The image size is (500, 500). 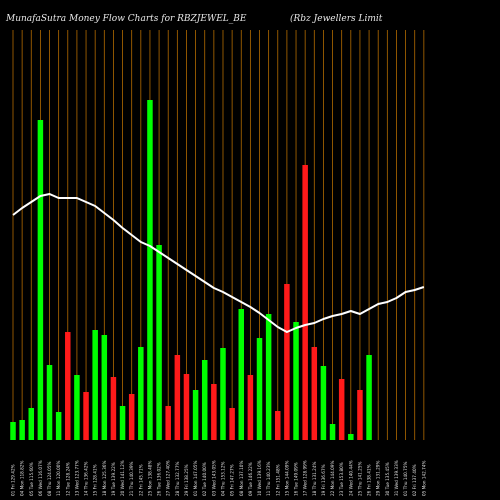 What do you see at coordinates (177, 478) in the screenshot?
I see `x-tick-label: 28 Thu 132.77%` at bounding box center [177, 478].